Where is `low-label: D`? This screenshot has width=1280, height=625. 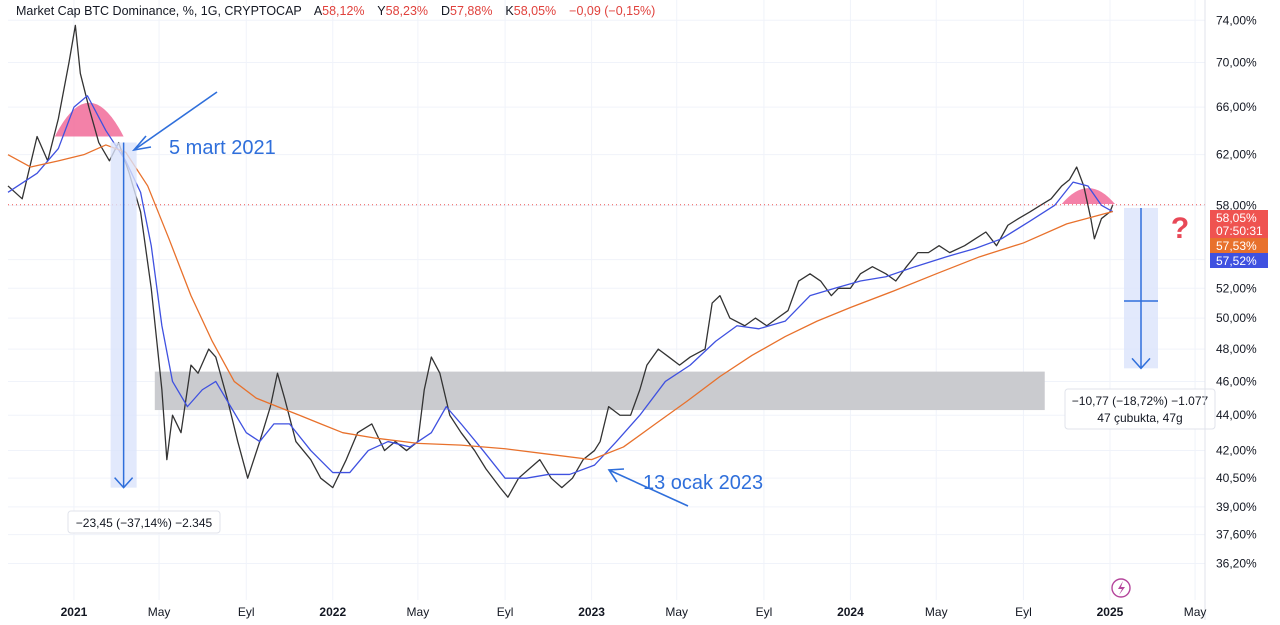
low-label: D is located at coordinates (446, 11).